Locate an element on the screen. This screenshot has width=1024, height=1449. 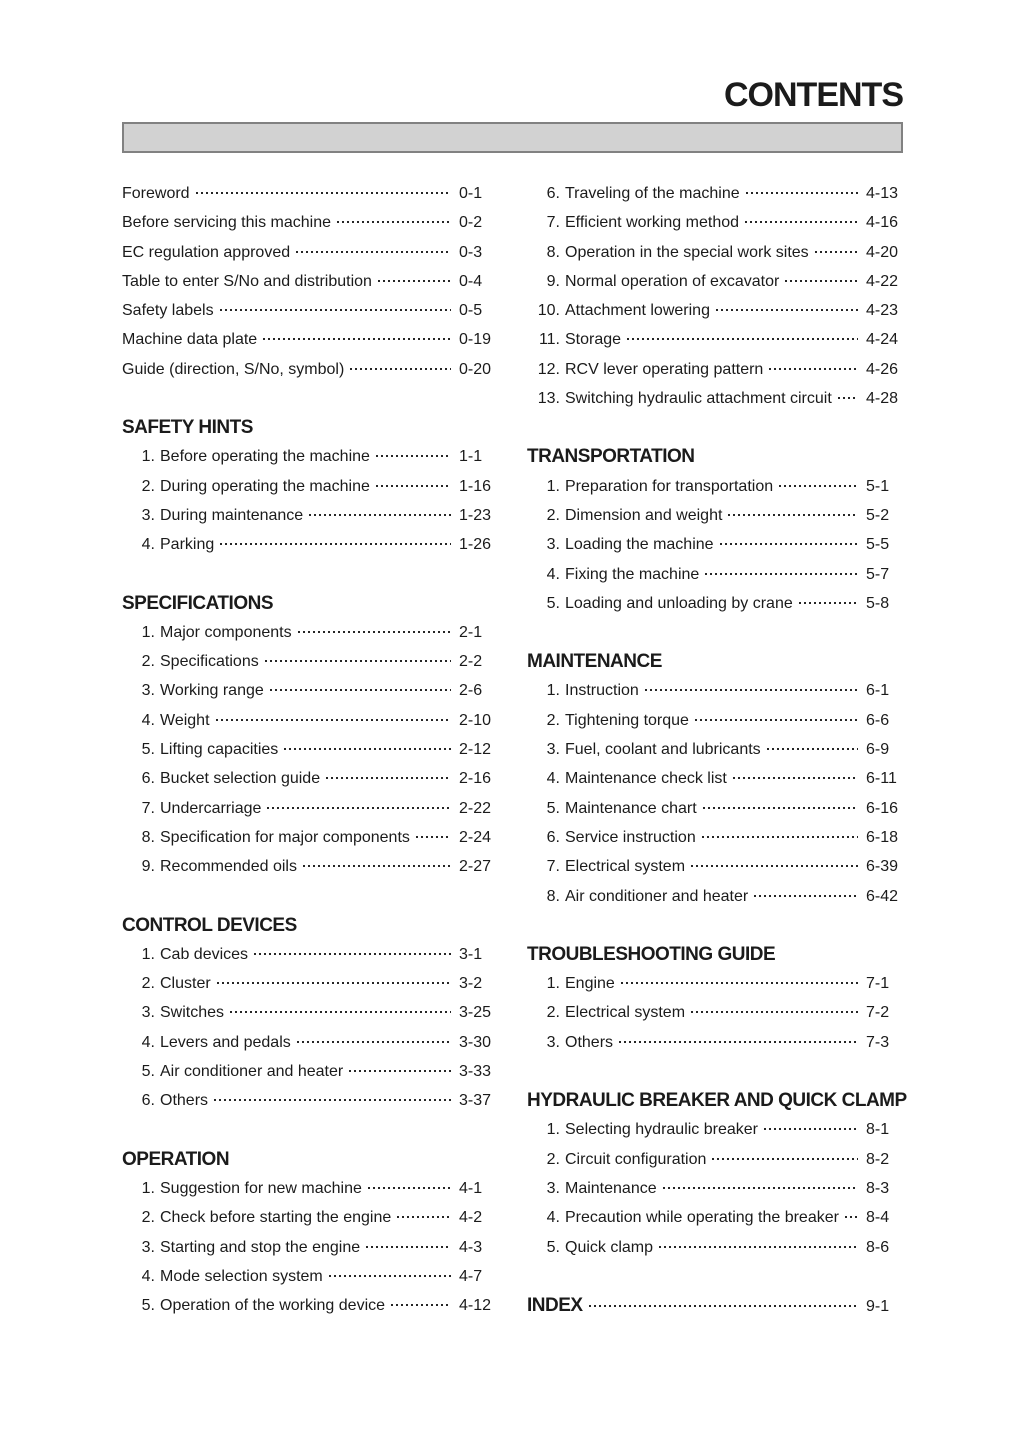
page-number: 1-26 is located at coordinates (475, 545).